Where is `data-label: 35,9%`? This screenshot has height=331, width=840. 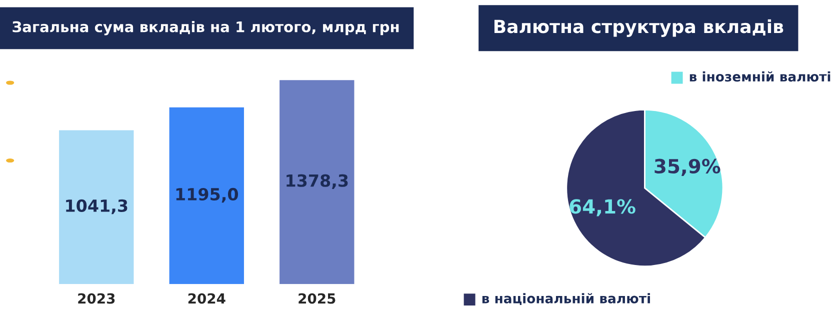 data-label: 35,9% is located at coordinates (687, 167).